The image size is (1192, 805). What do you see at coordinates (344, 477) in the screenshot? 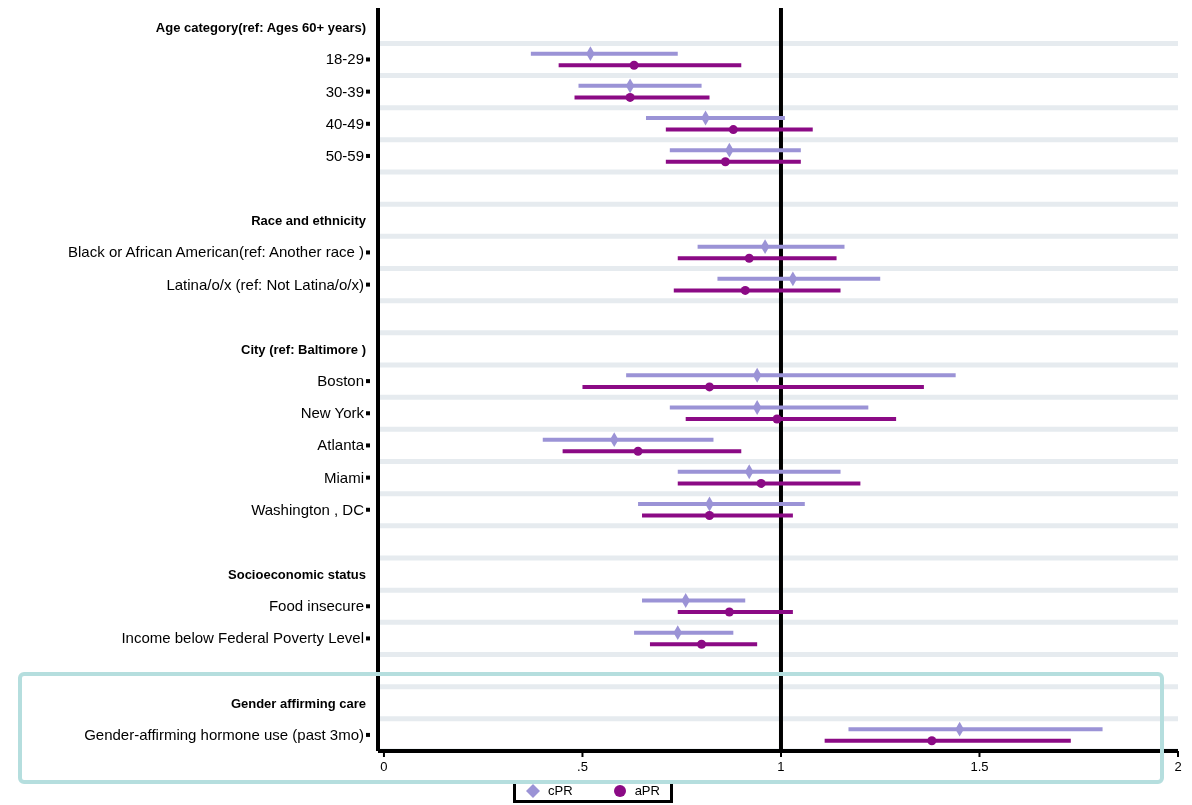
I see `y-tick-label: Miami` at bounding box center [344, 477].